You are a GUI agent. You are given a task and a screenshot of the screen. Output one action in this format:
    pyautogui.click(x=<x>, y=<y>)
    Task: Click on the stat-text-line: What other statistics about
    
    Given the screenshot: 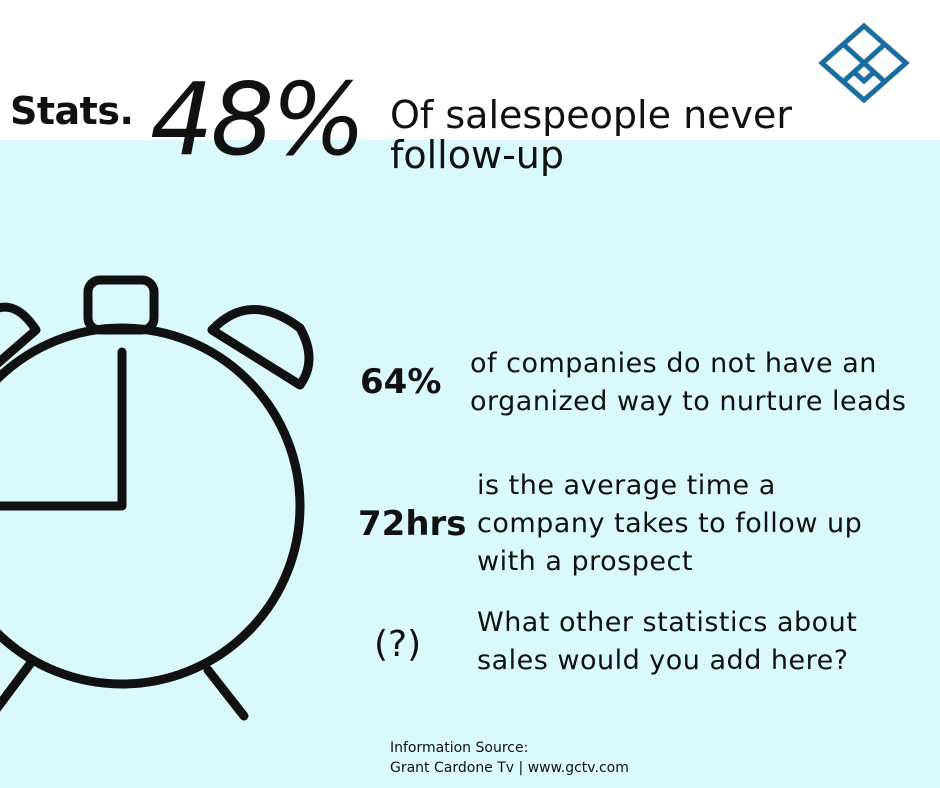 What is the action you would take?
    pyautogui.click(x=667, y=622)
    